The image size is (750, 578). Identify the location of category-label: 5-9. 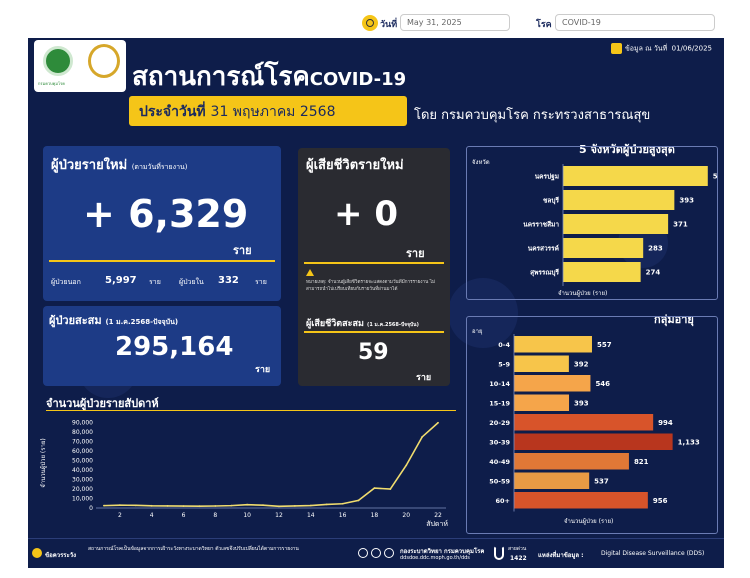
(504, 364).